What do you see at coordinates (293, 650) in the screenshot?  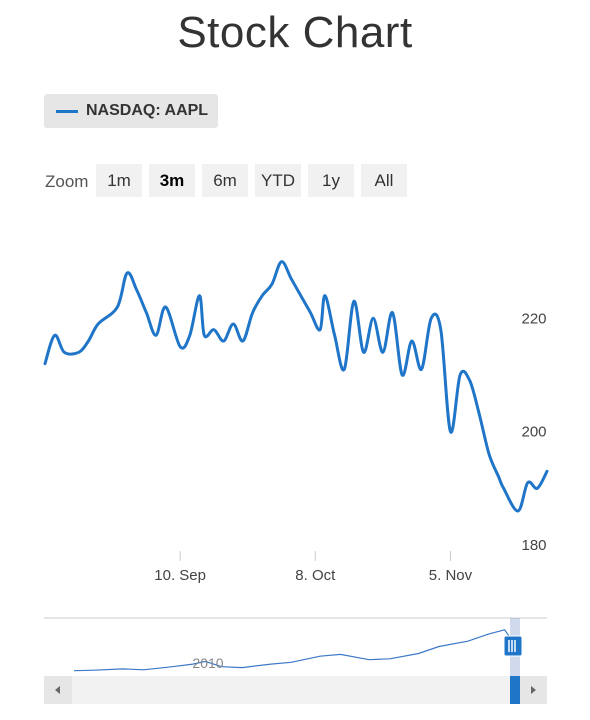 I see `navigator-series-line` at bounding box center [293, 650].